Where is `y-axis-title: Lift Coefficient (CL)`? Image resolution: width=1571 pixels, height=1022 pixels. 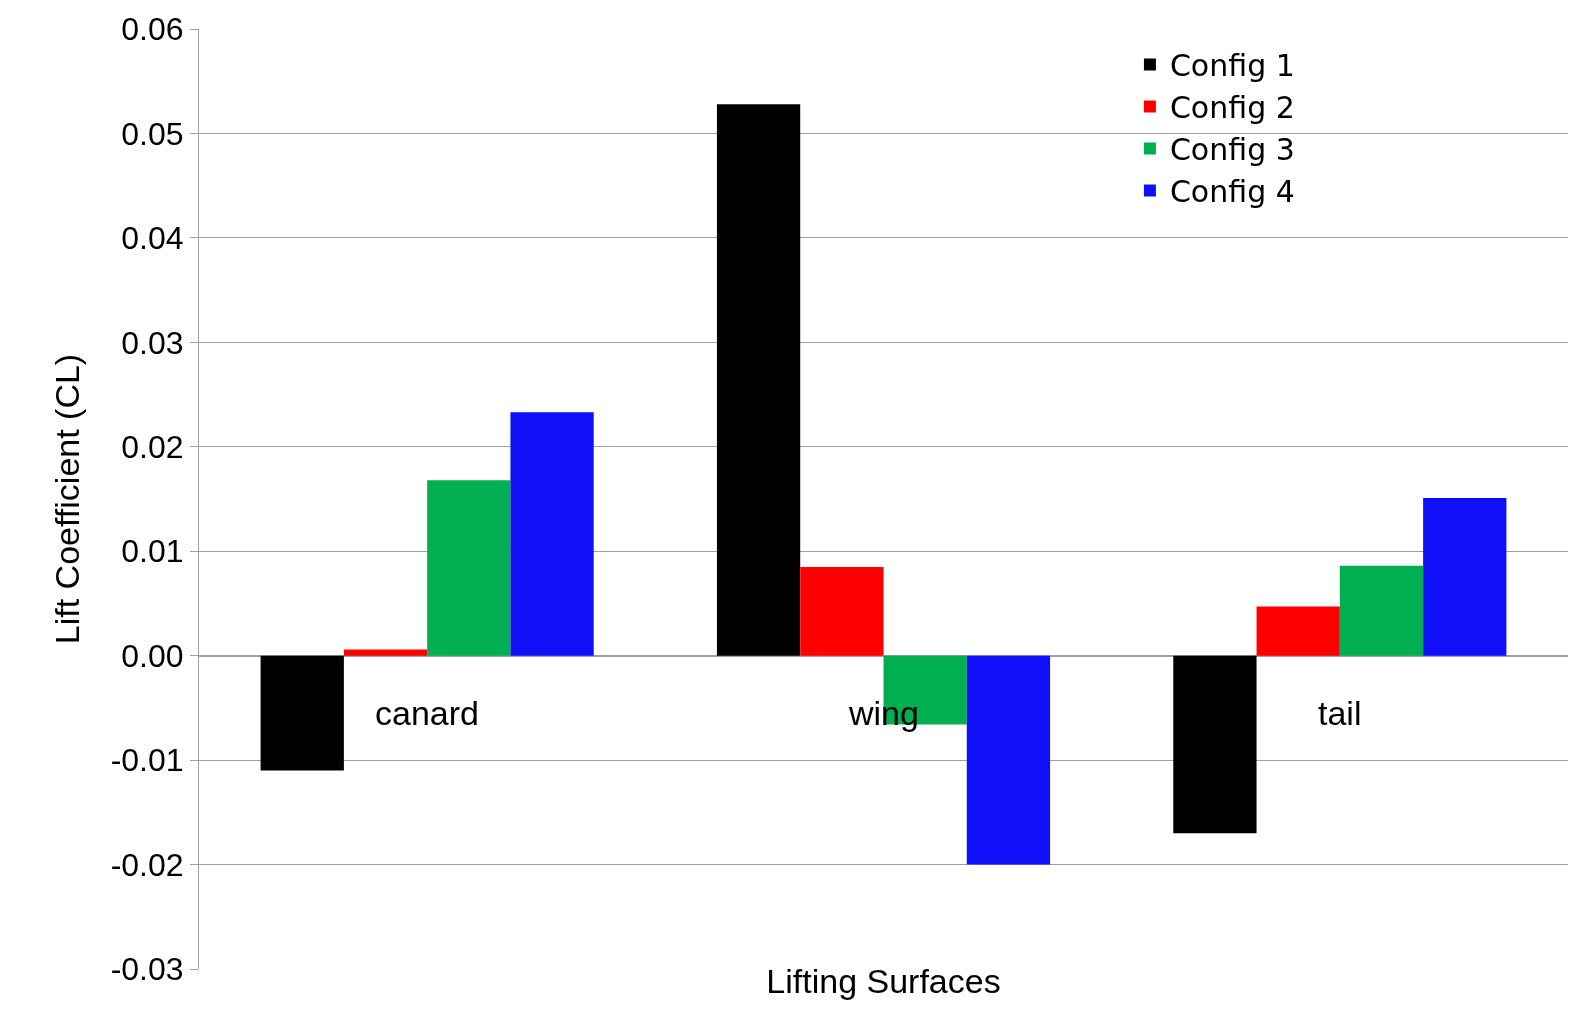 y-axis-title: Lift Coefficient (CL) is located at coordinates (67, 499).